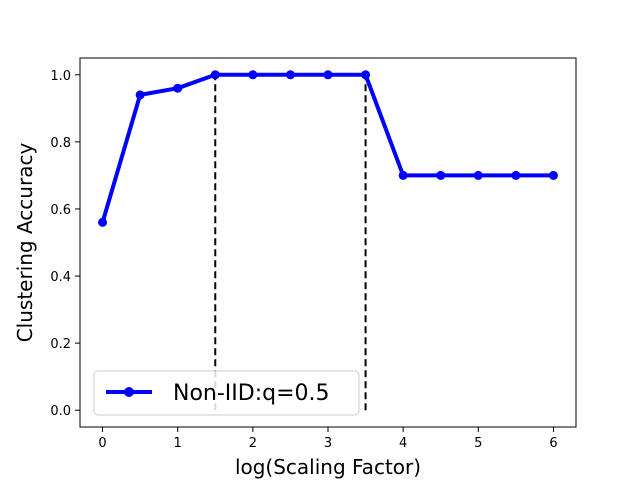 This screenshot has width=640, height=480. Describe the element at coordinates (60, 143) in the screenshot. I see `y-tick-label: 0.8` at that location.